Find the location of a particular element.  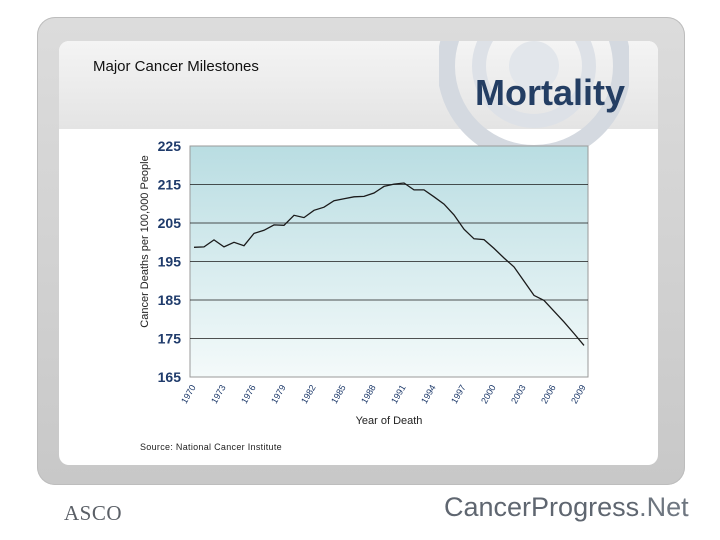

asco-logo: ASCO is located at coordinates (93, 513).